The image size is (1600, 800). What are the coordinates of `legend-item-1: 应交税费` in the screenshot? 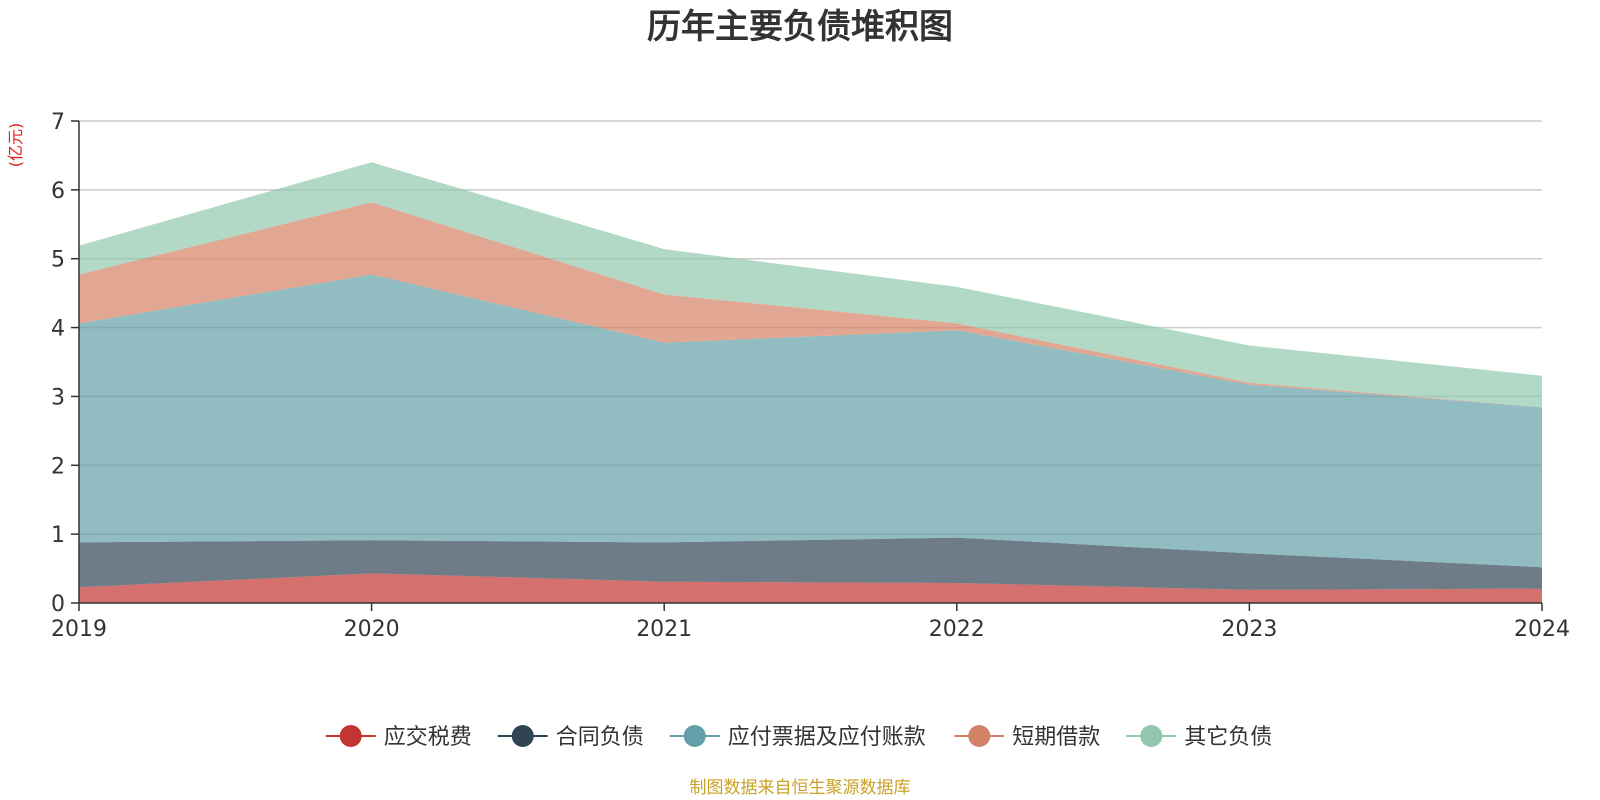 It's located at (398, 737).